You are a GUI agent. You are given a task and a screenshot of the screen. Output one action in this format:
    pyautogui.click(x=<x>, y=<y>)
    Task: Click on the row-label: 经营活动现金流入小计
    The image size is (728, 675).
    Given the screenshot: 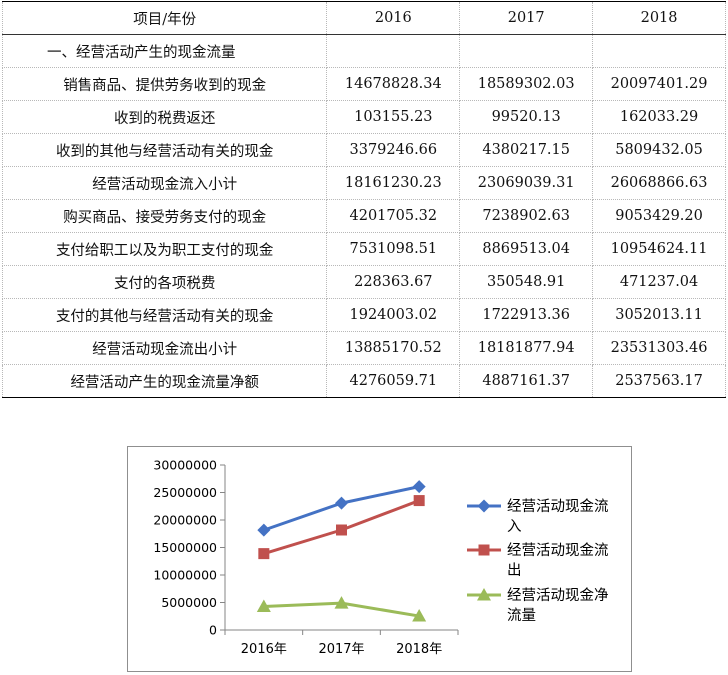 What is the action you would take?
    pyautogui.click(x=164, y=183)
    